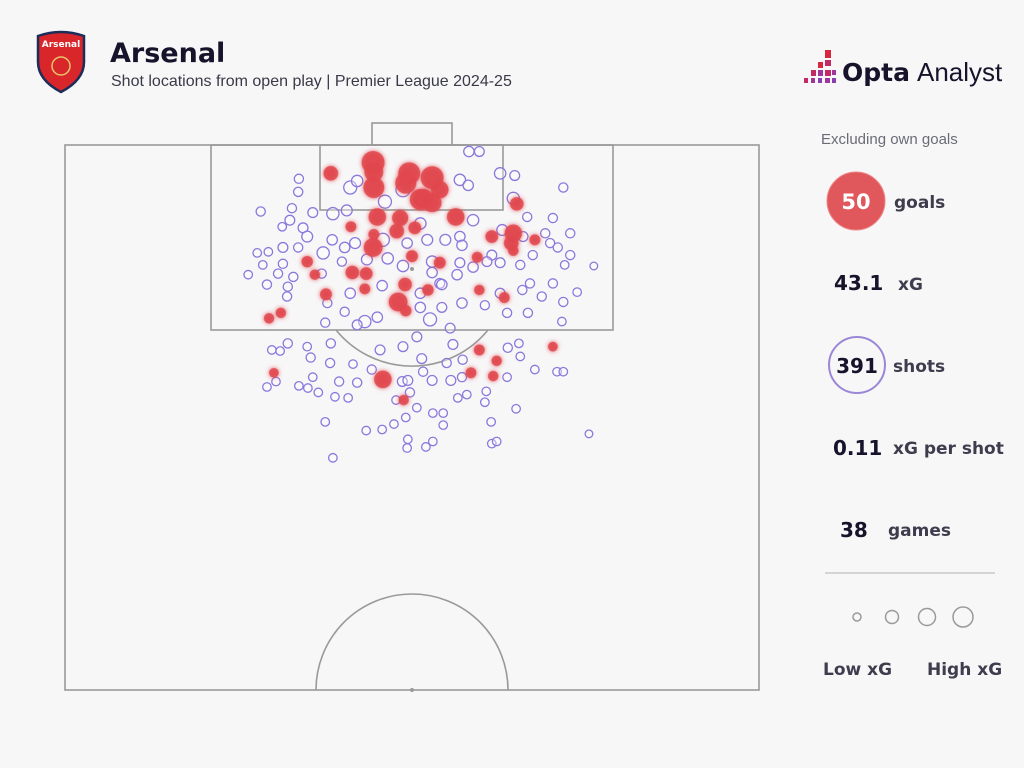  What do you see at coordinates (963, 617) in the screenshot?
I see `legend-circle-xlarge` at bounding box center [963, 617].